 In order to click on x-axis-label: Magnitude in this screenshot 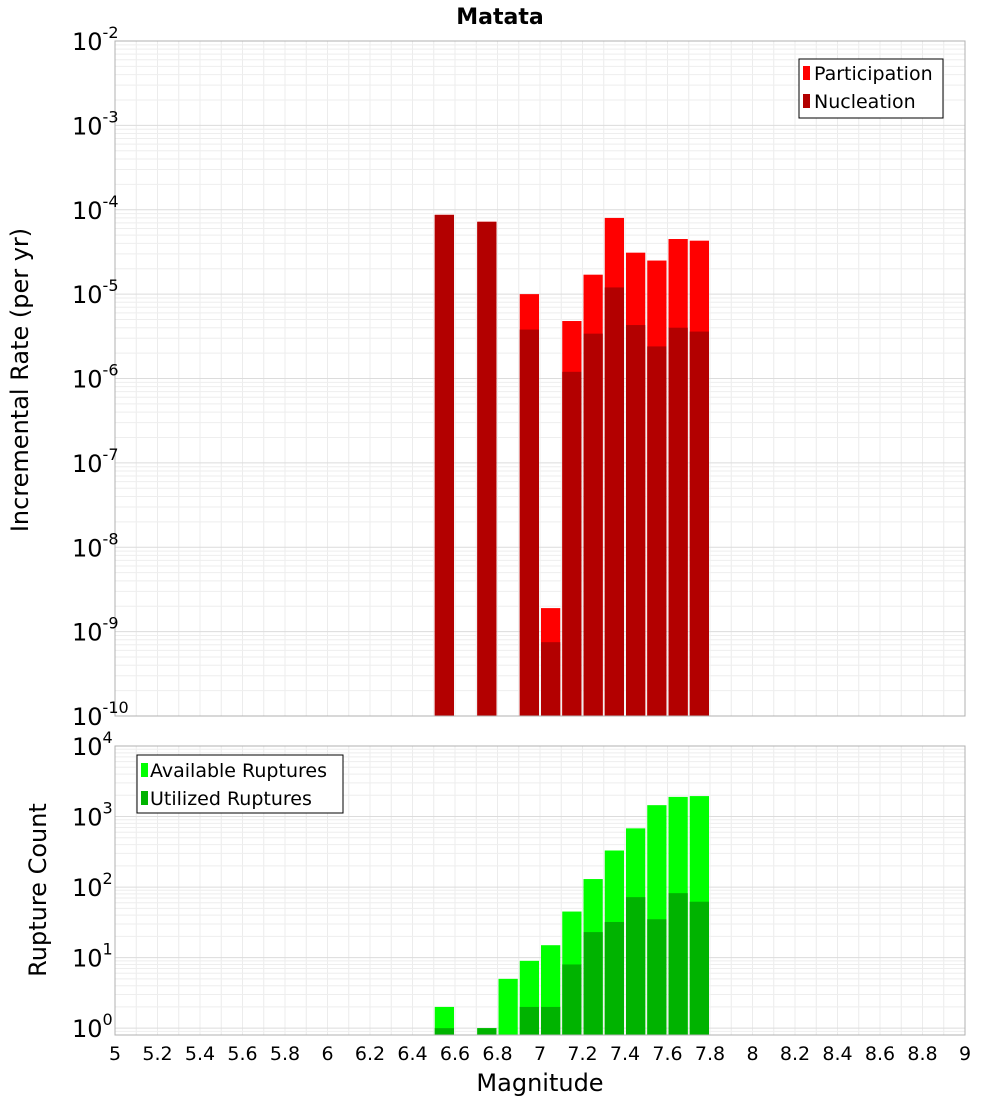, I will do `click(539, 1083)`.